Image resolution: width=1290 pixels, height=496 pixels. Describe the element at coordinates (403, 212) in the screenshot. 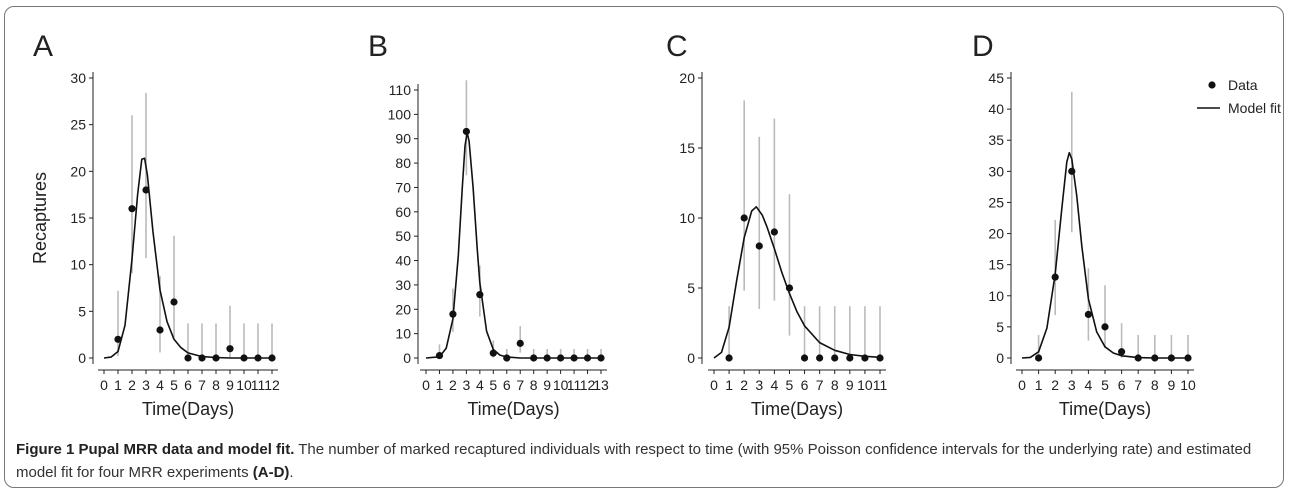

I see `y-tick-label: 60` at that location.